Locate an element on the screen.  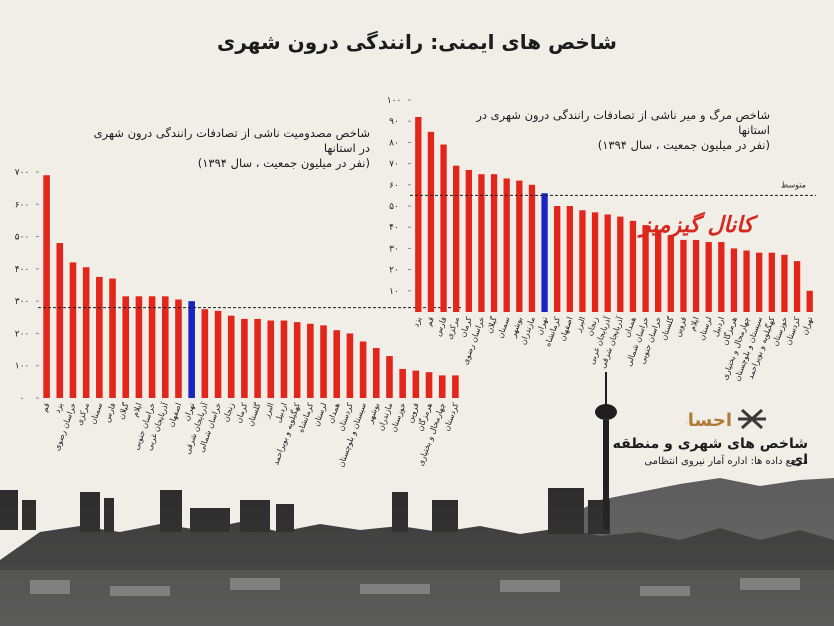
page-title: شاخص های ایمنی: رانندگی درون شهری is located at coordinates (417, 42).